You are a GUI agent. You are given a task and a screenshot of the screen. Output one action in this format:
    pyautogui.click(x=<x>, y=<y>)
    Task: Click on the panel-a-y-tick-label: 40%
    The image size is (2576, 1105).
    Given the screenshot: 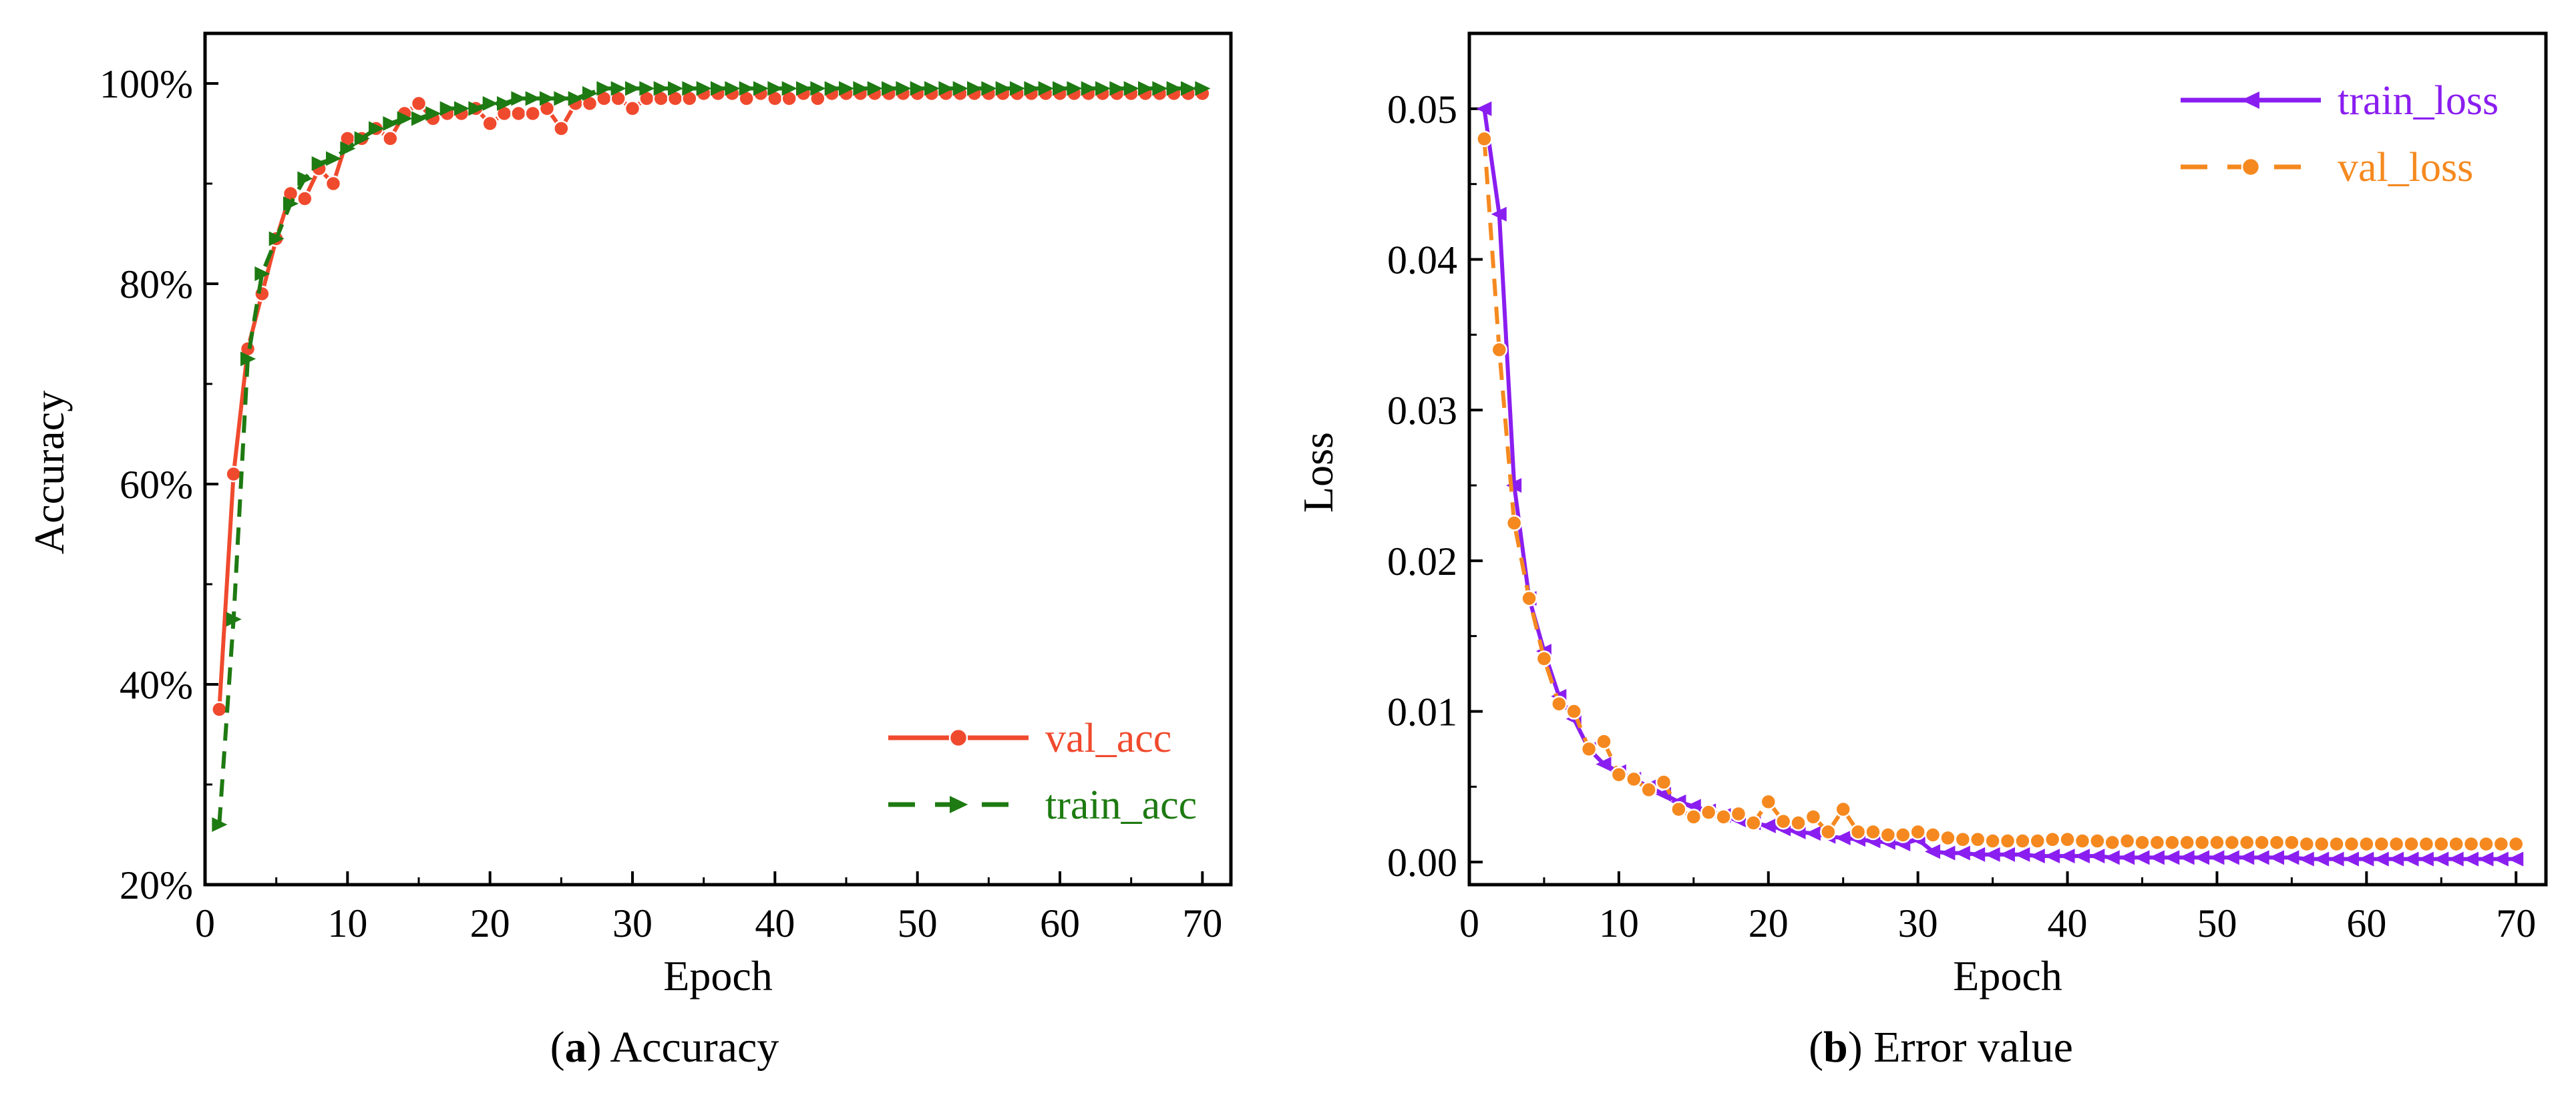 What is the action you would take?
    pyautogui.click(x=156, y=685)
    